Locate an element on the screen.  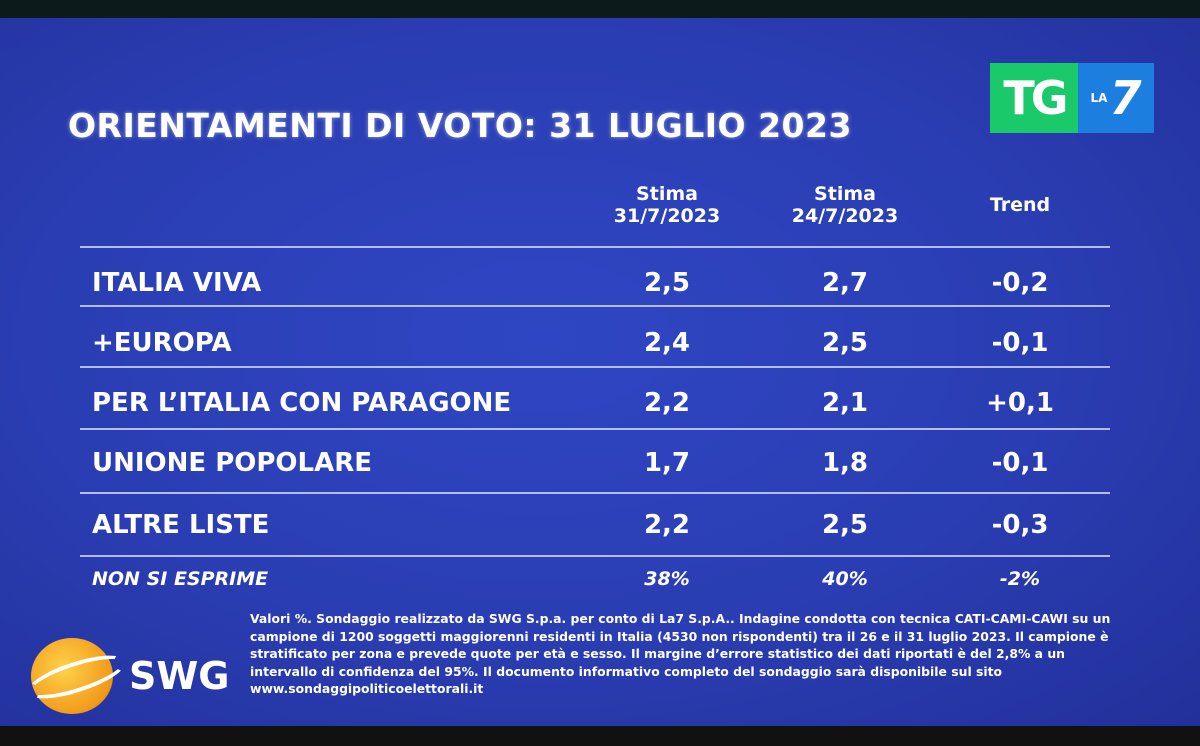
table-row: ALTRE LISTE 2,2 2,5 -0,3 is located at coordinates (600, 525).